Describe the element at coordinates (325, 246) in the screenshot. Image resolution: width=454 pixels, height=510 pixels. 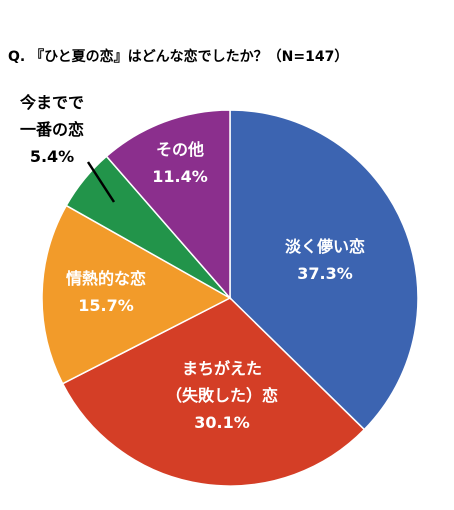
I see `slice-label-1-line-1: 淡く儚い恋` at that location.